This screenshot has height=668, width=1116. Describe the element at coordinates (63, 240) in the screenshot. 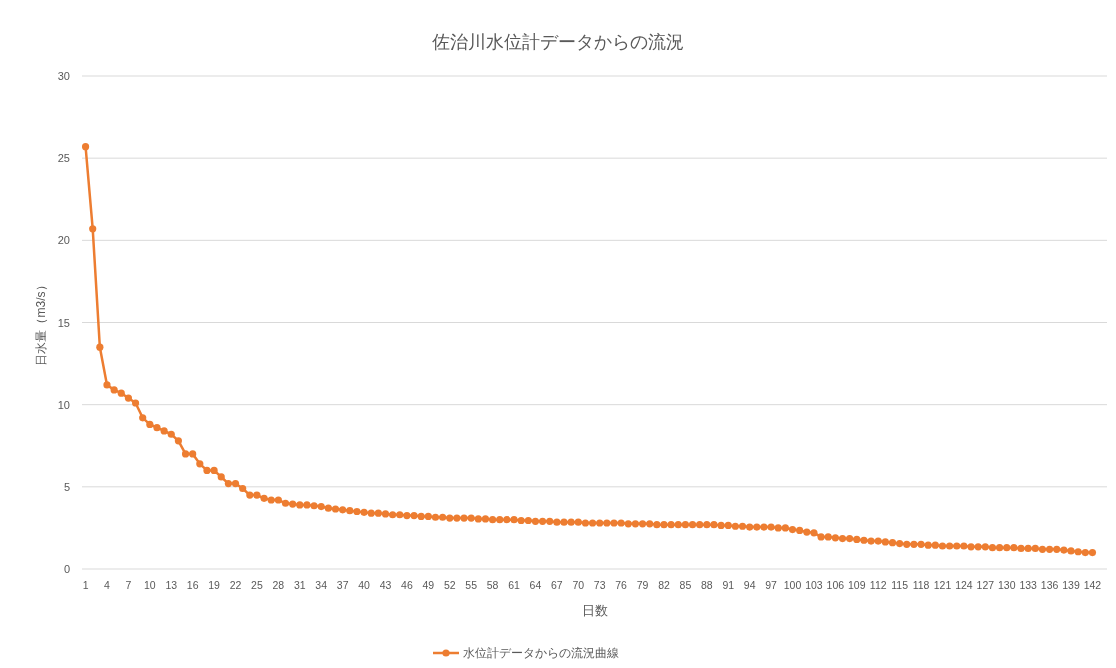

I see `y-tick-label: 20` at that location.